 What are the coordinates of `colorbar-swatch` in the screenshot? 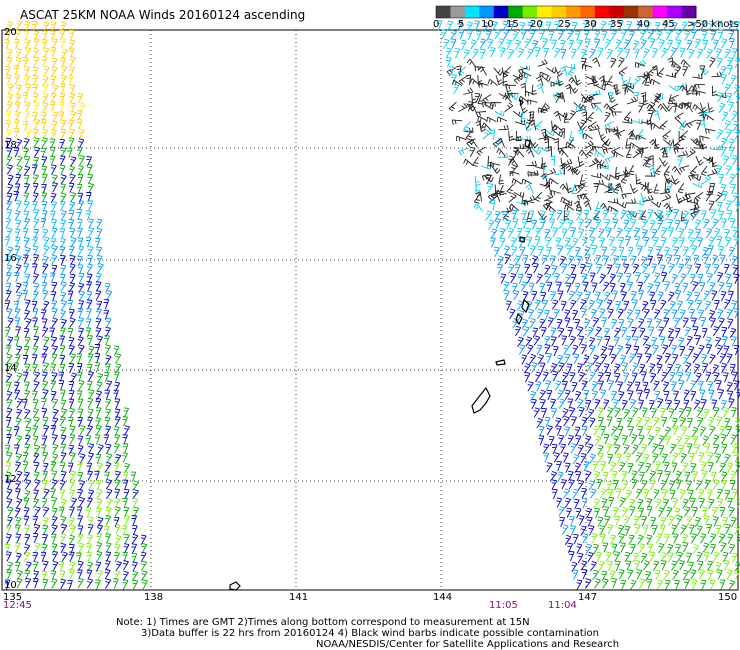 It's located at (689, 12).